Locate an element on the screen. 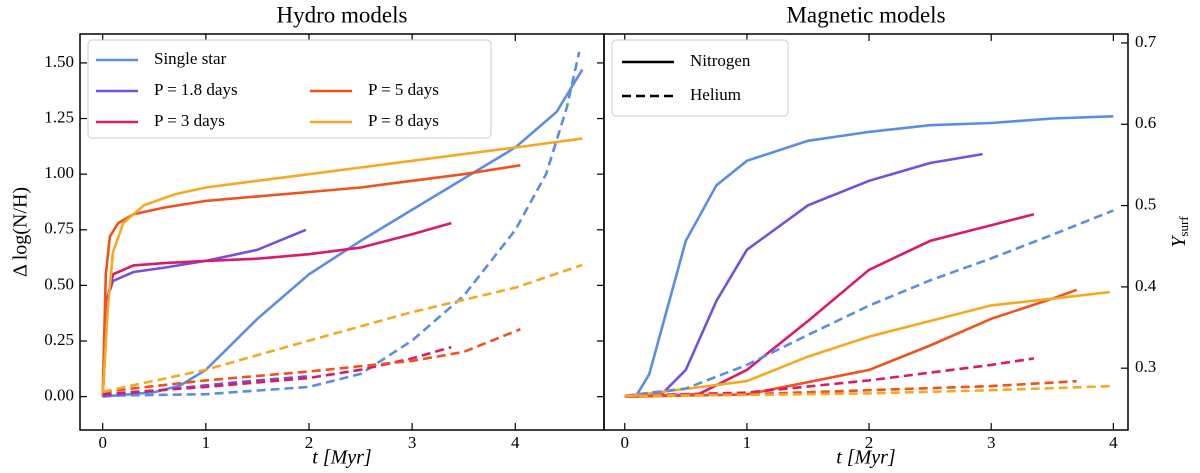  y2-axis-label: Ysurf is located at coordinates (1179, 232).